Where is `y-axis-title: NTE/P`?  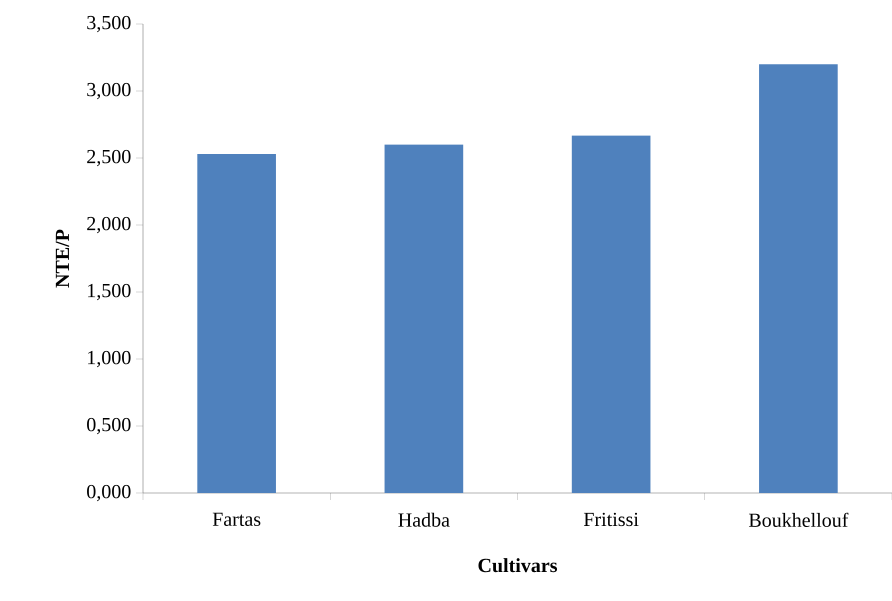
y-axis-title: NTE/P is located at coordinates (63, 259).